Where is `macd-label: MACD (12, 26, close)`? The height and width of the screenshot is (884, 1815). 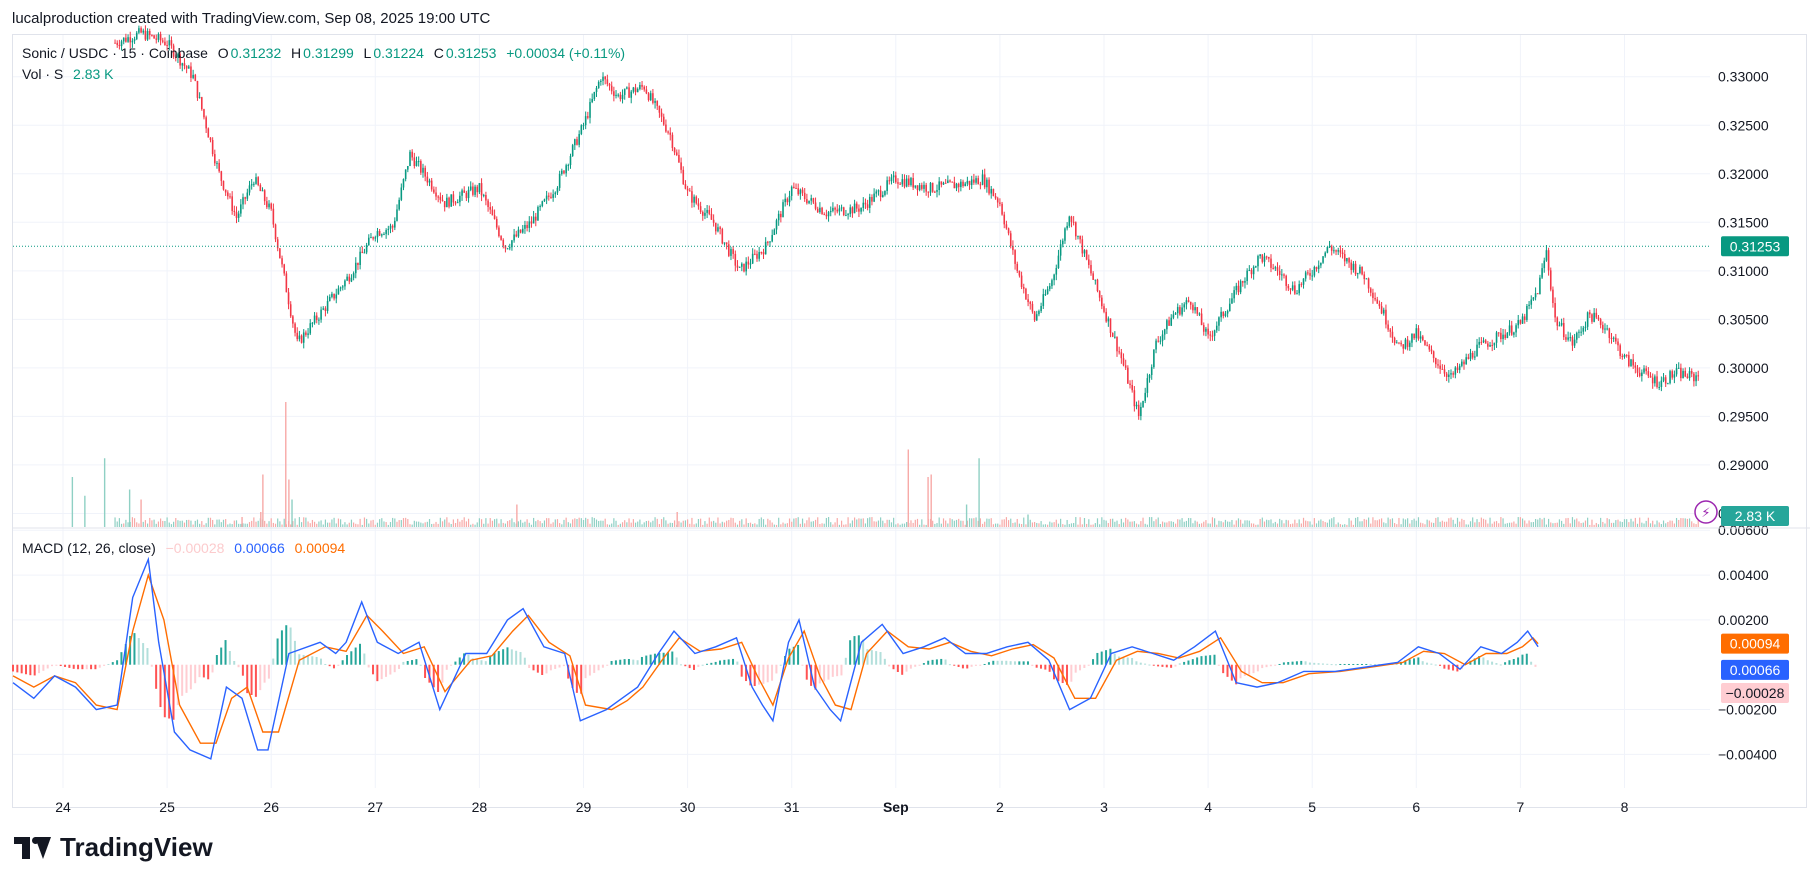 macd-label: MACD (12, 26, close) is located at coordinates (89, 548).